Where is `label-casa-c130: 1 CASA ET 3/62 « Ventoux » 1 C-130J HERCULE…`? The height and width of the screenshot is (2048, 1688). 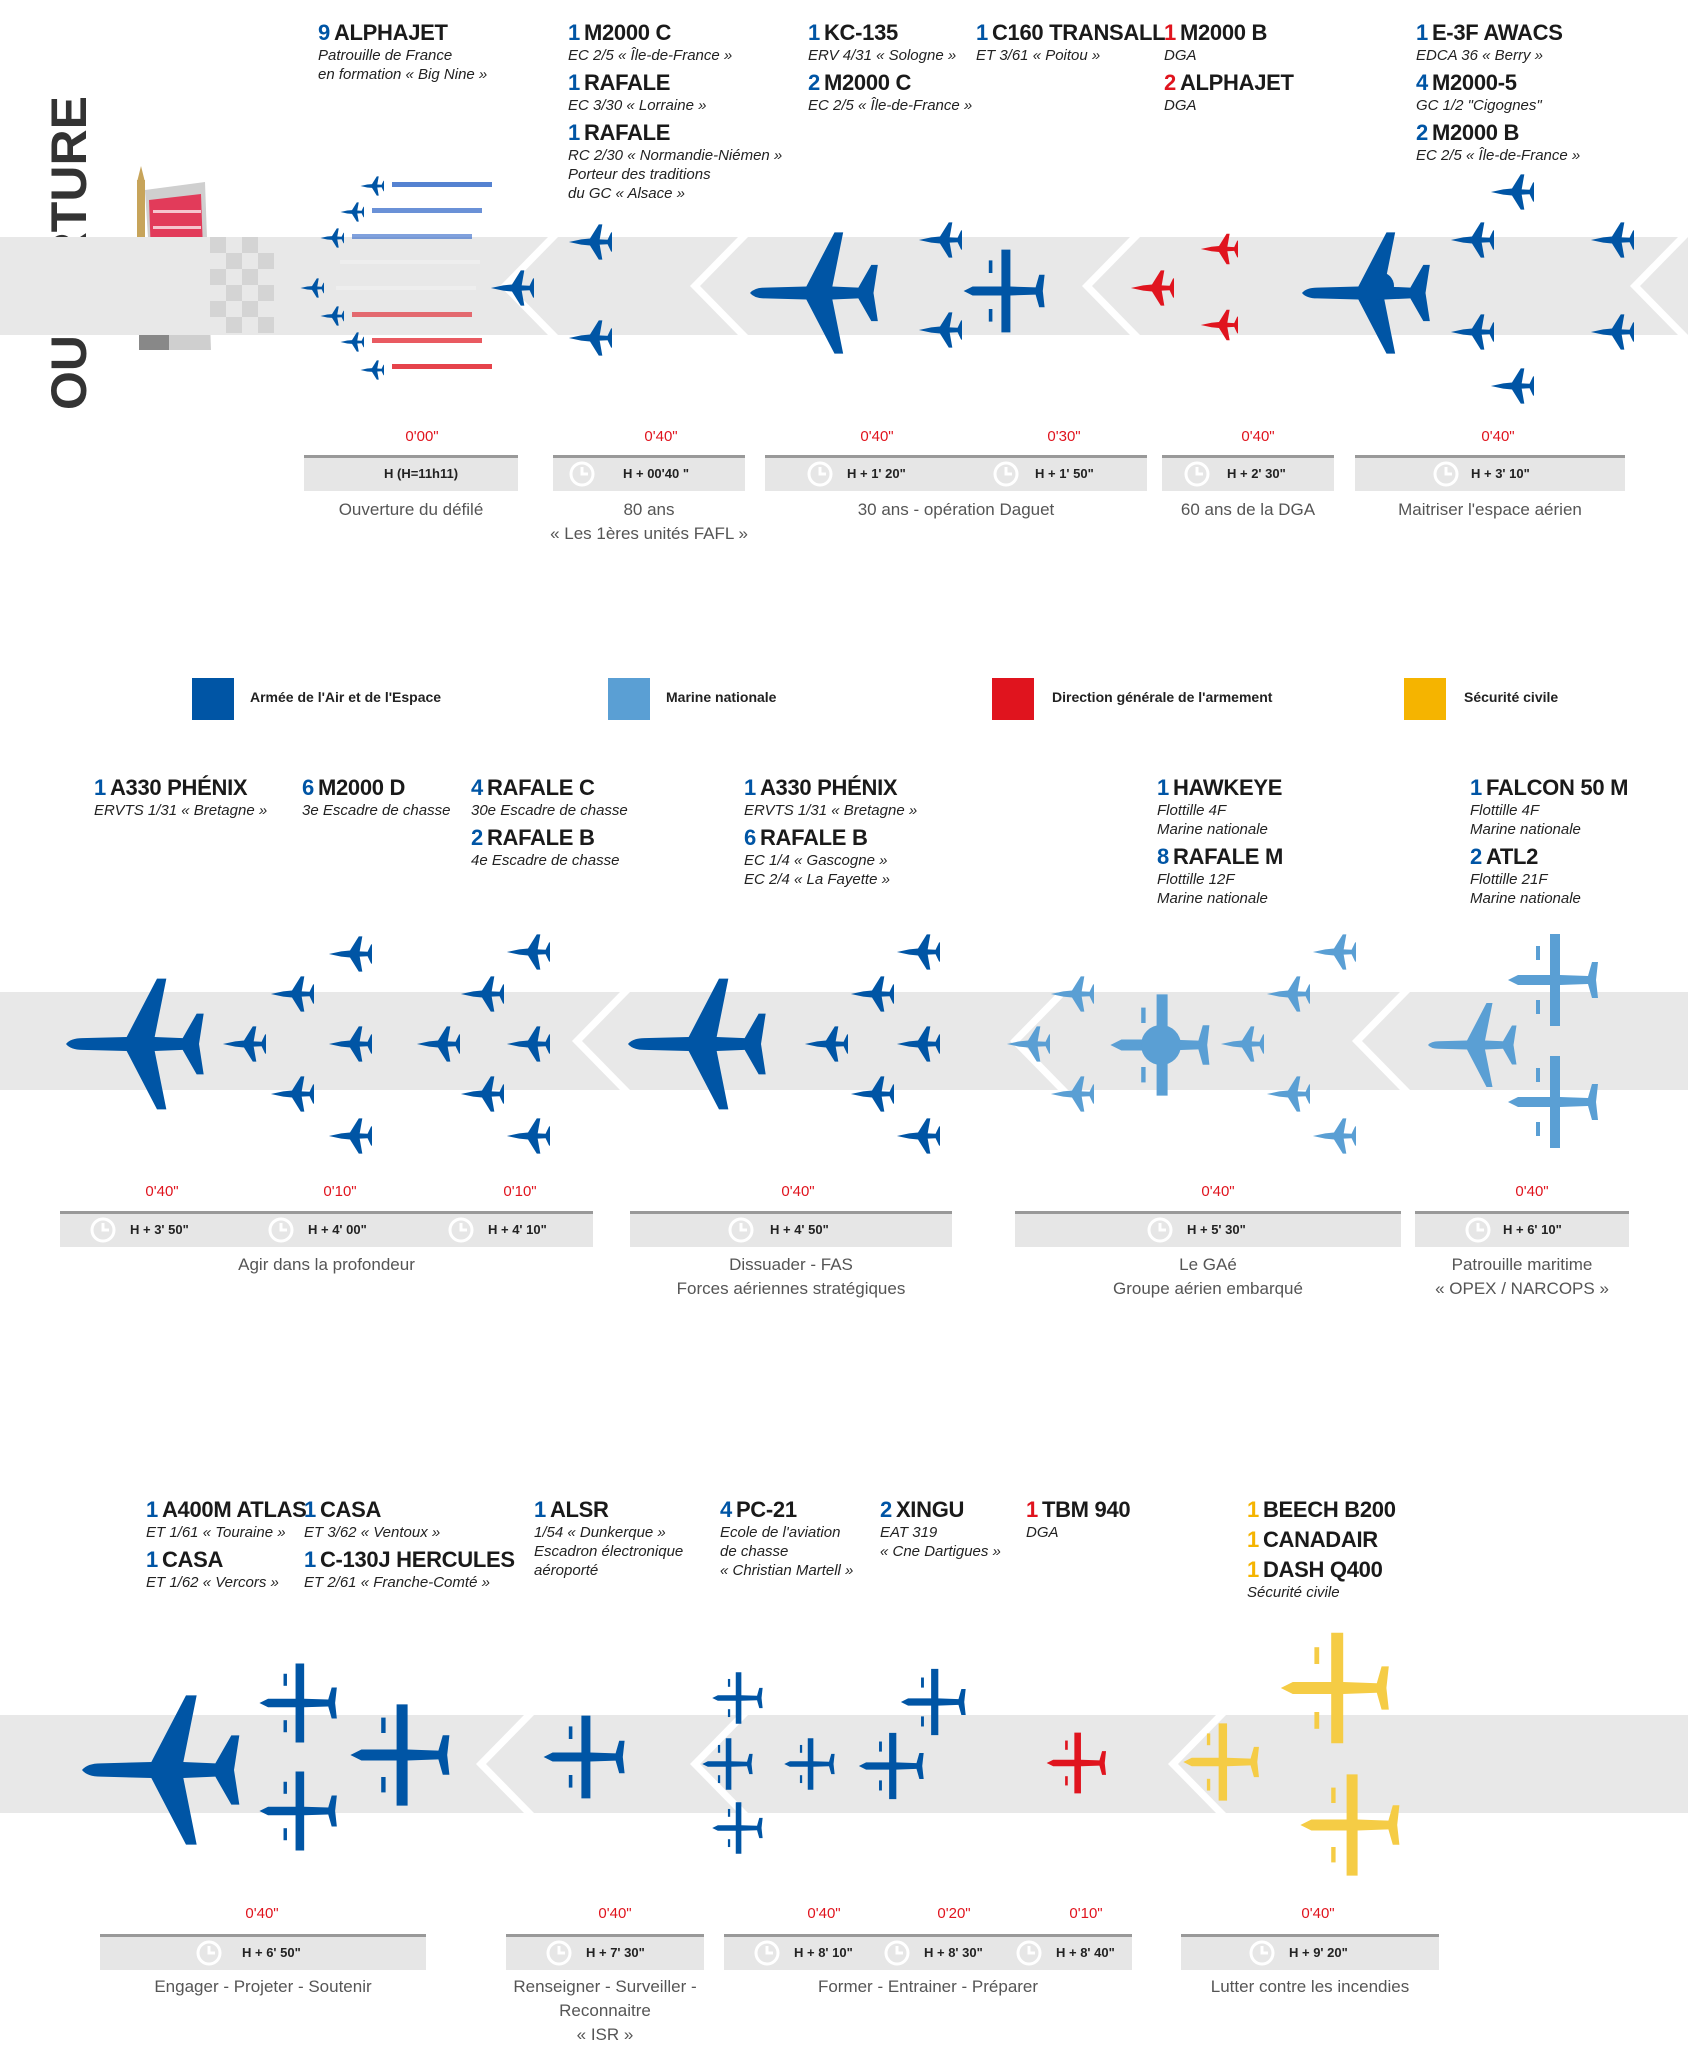
label-casa-c130: 1 CASA ET 3/62 « Ventoux » 1 C-130J HERCULE… is located at coordinates (409, 1544).